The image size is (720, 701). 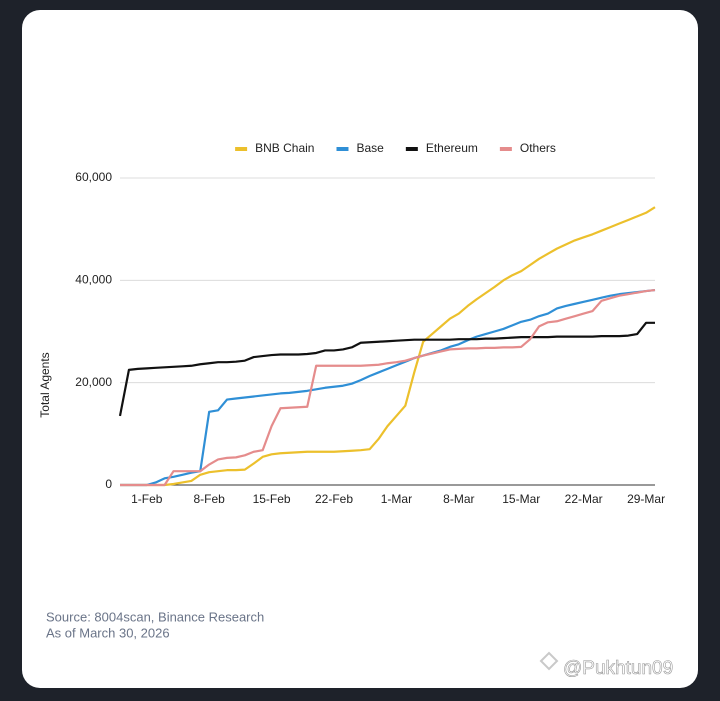 I want to click on y-tick-label: 60,000, so click(x=93, y=177).